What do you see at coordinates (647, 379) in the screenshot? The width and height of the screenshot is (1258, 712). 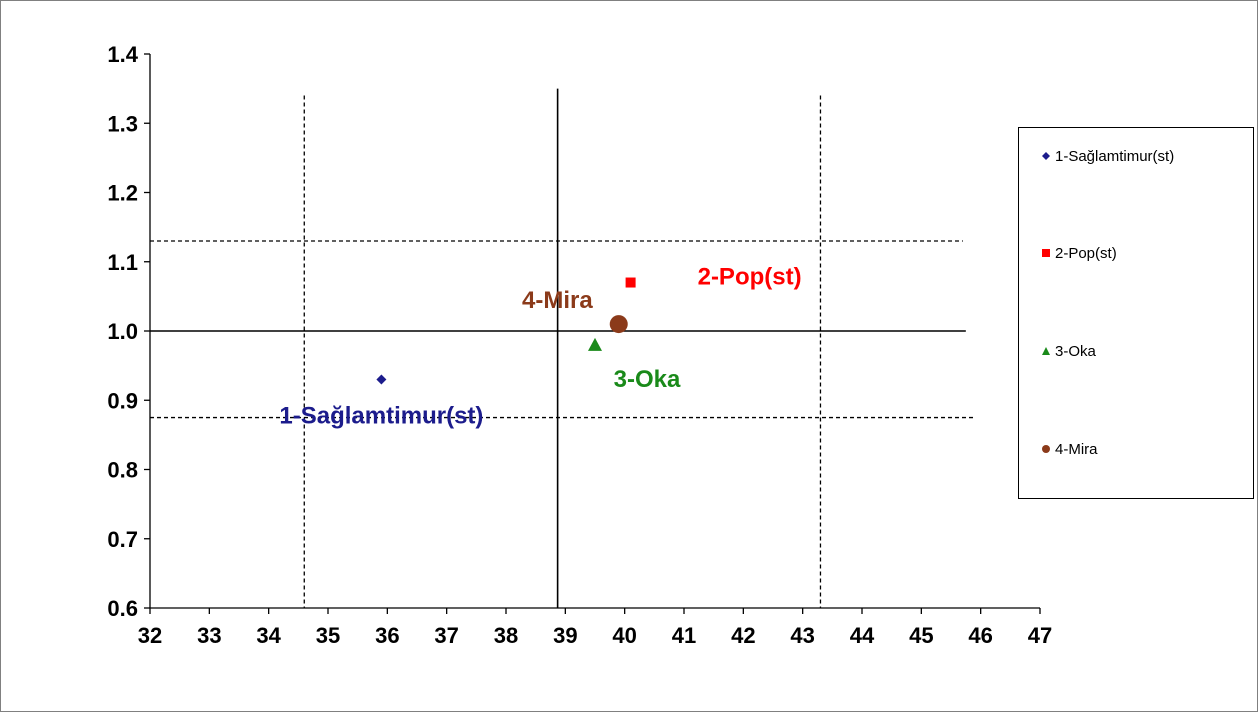 I see `point-label: 3-Oka` at bounding box center [647, 379].